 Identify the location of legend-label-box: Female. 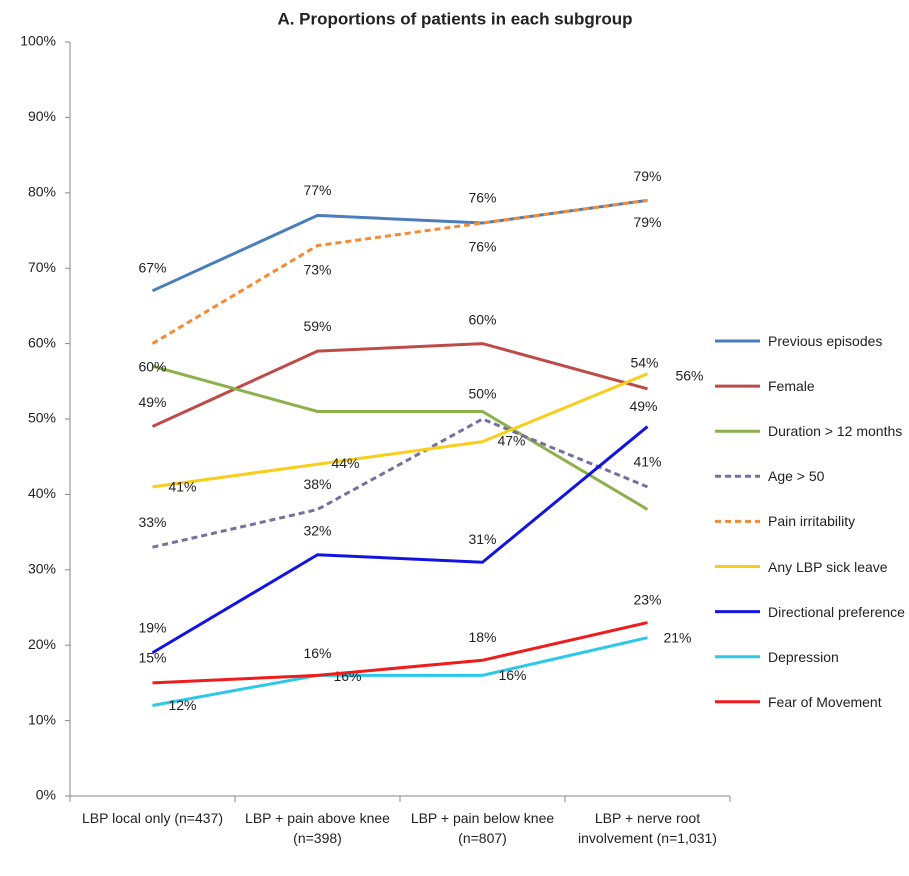
(791, 386).